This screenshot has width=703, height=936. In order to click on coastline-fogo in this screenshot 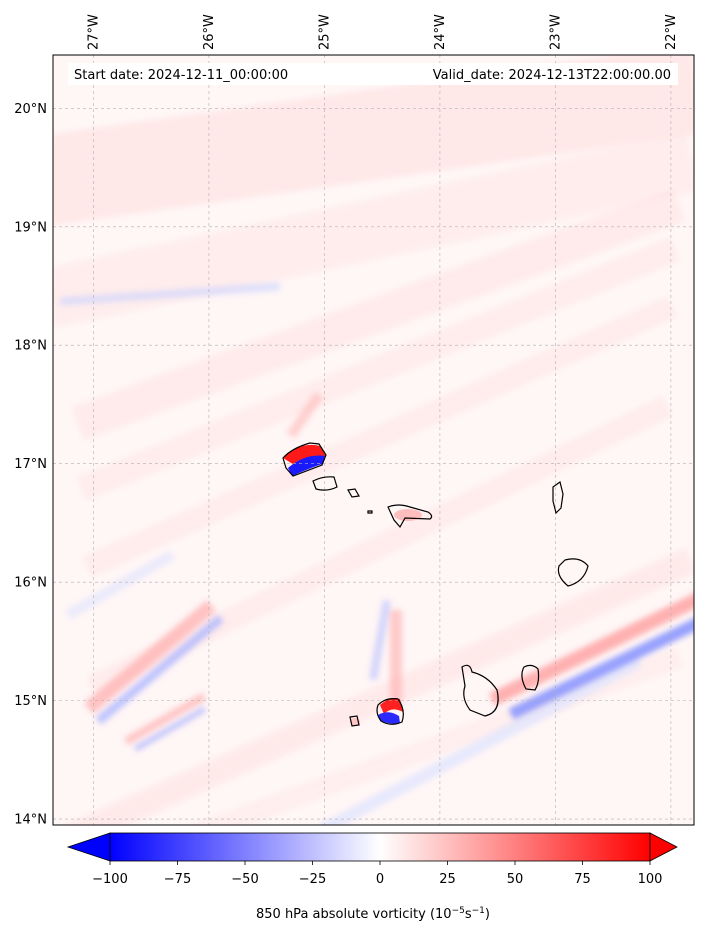, I will do `click(390, 711)`.